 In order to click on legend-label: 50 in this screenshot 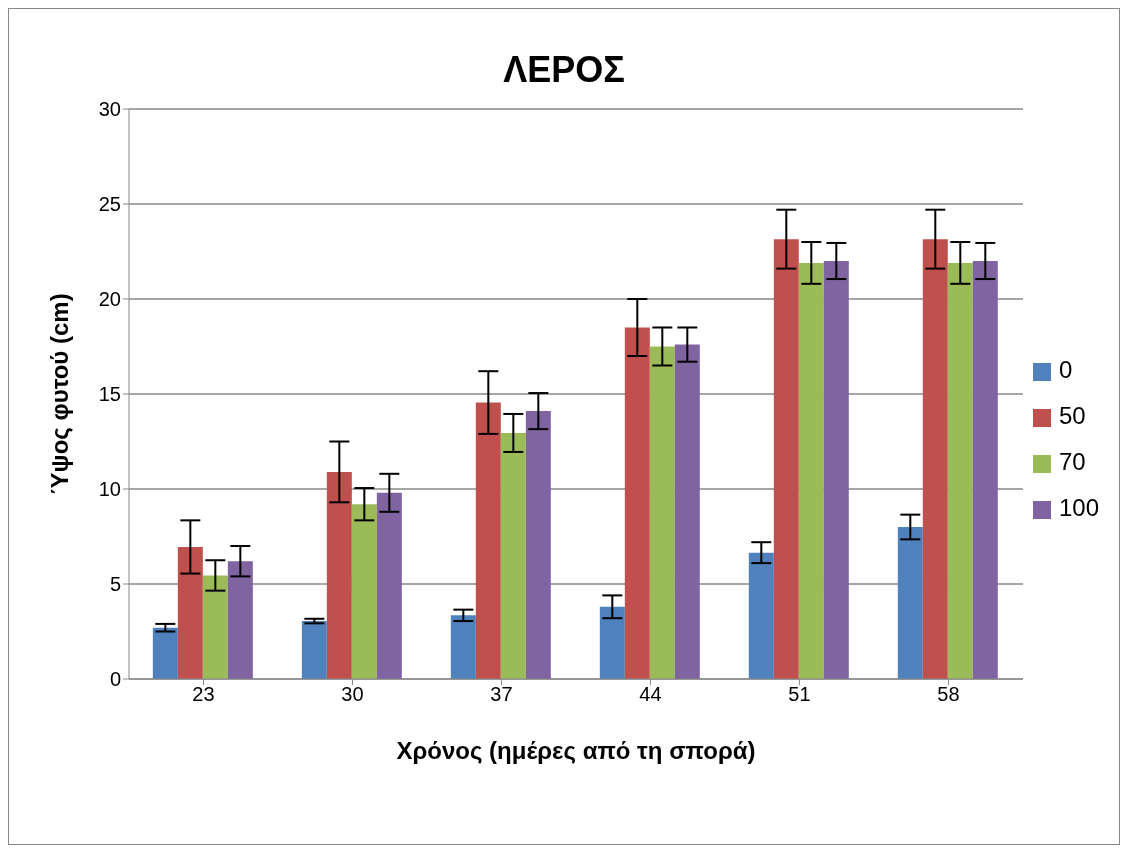, I will do `click(1072, 415)`.